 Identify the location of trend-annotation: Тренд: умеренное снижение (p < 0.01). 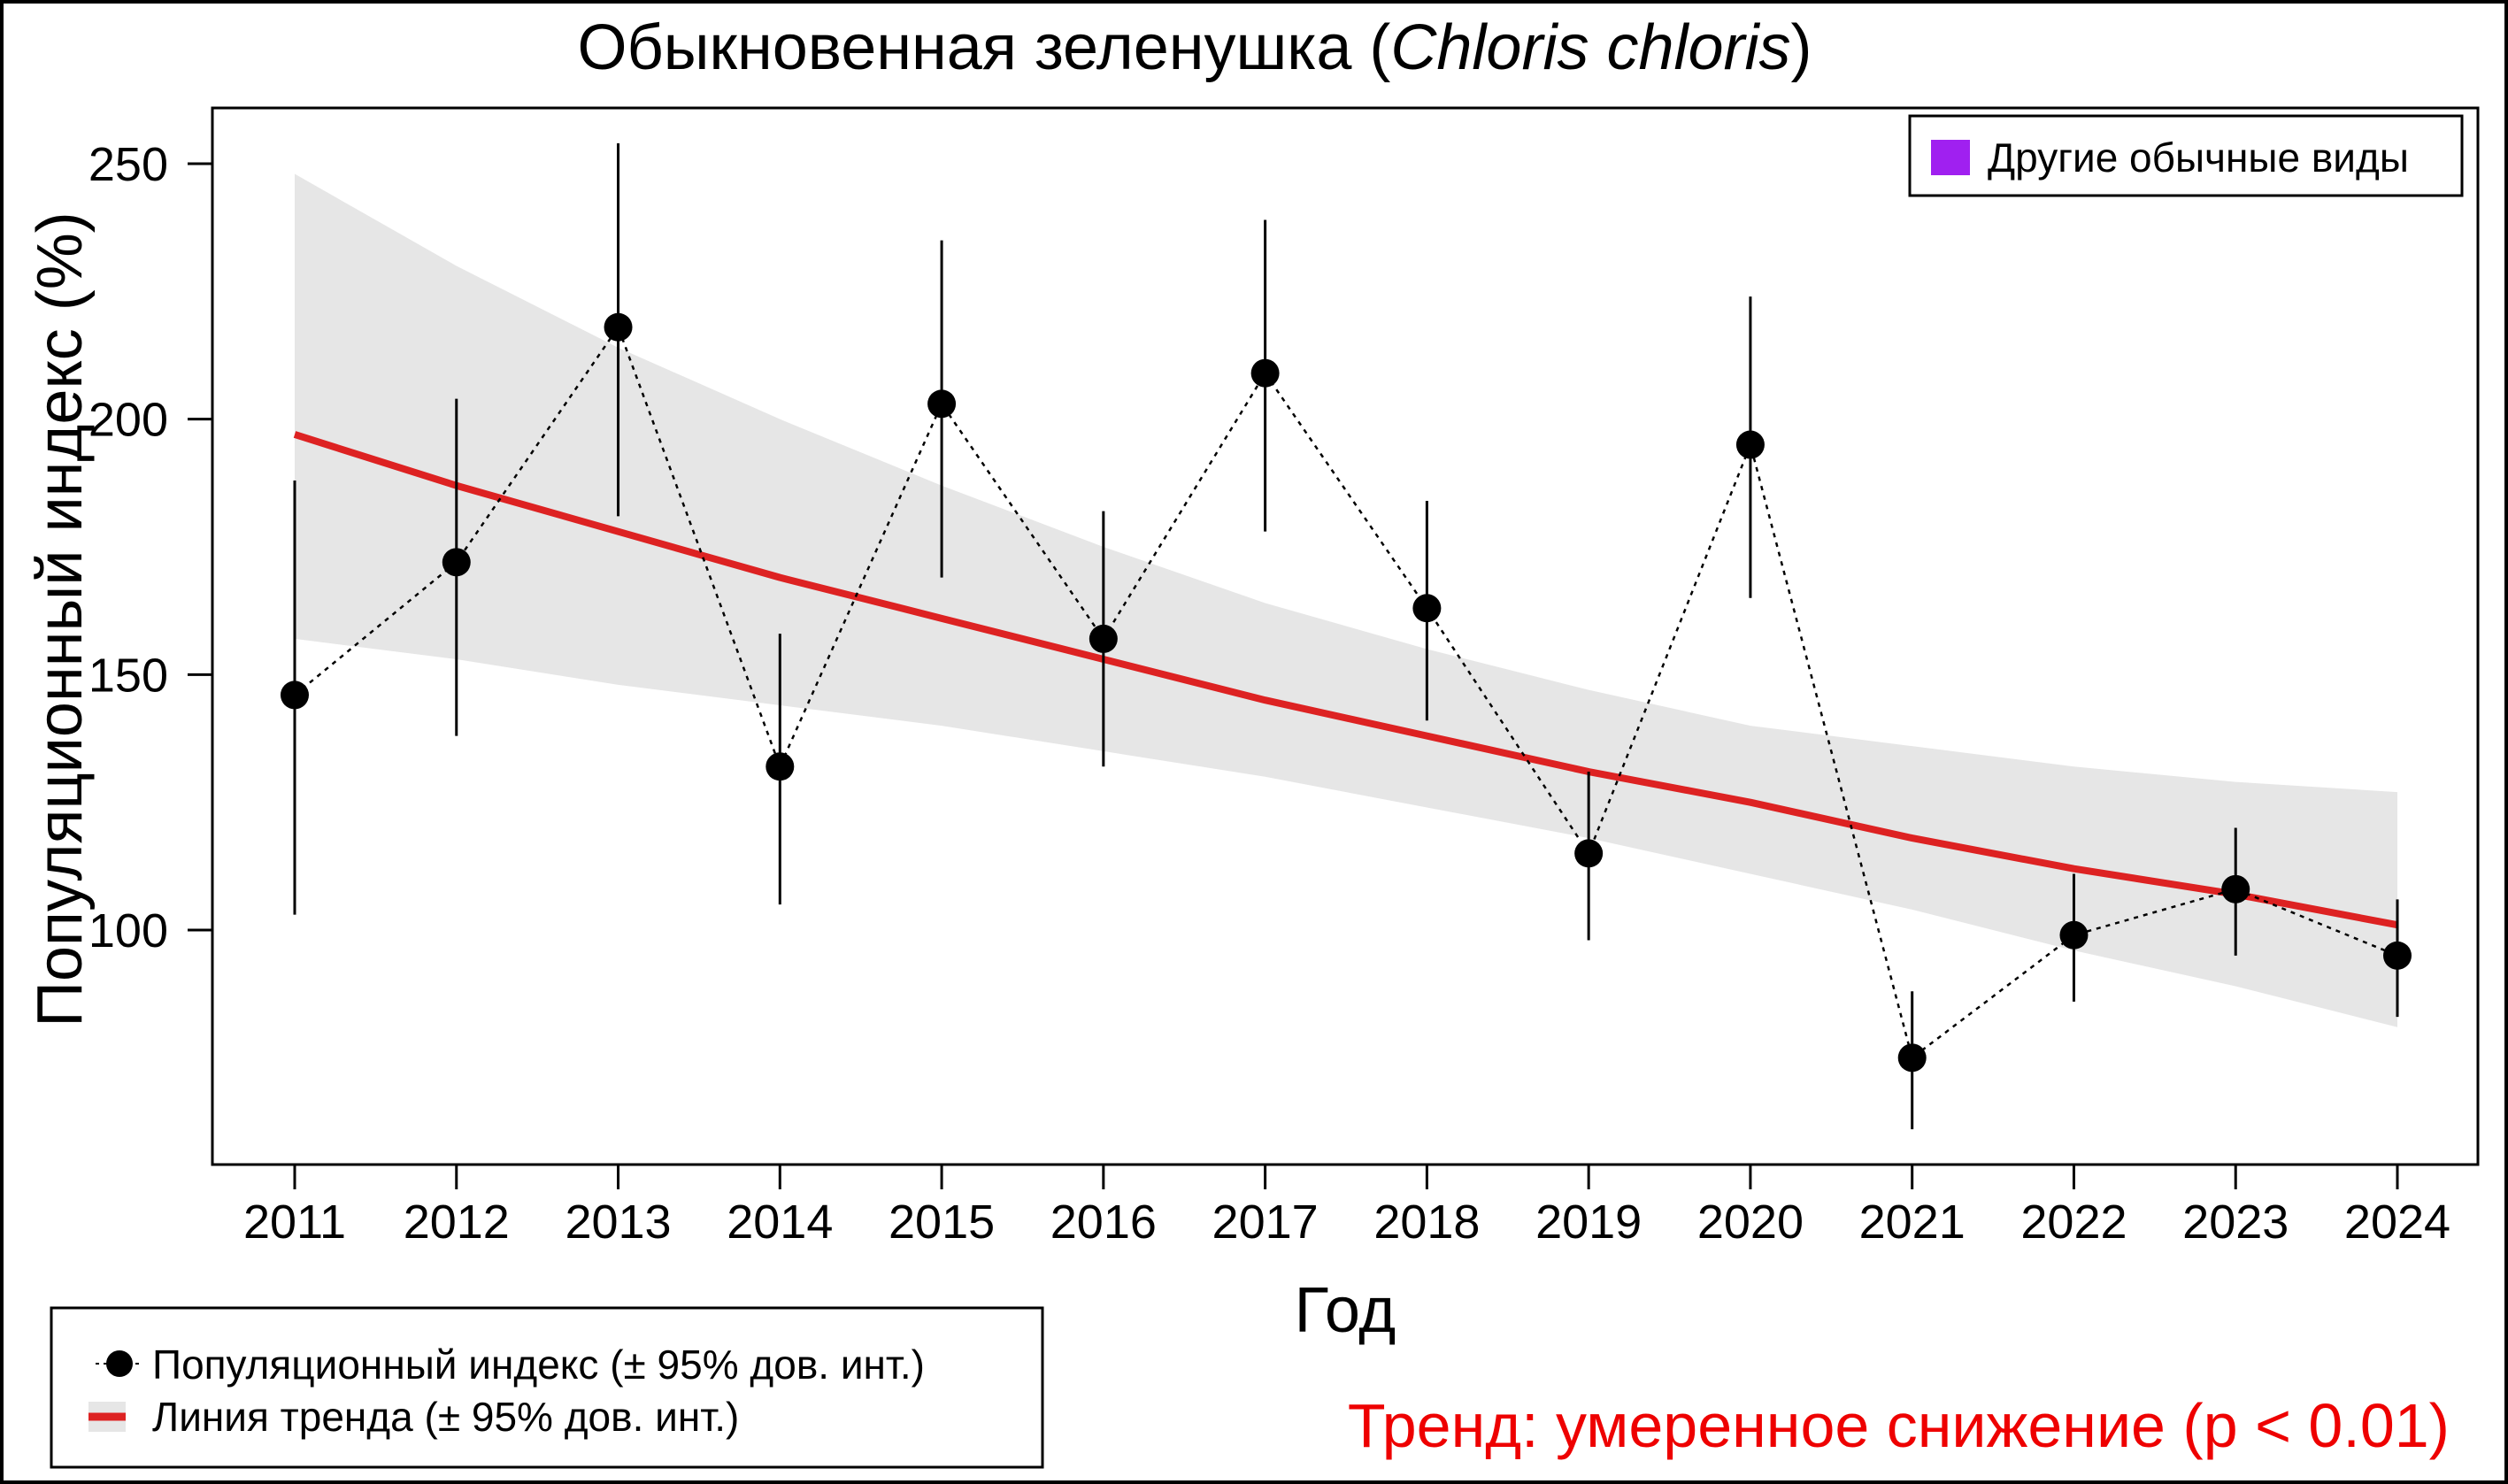
(1899, 1425).